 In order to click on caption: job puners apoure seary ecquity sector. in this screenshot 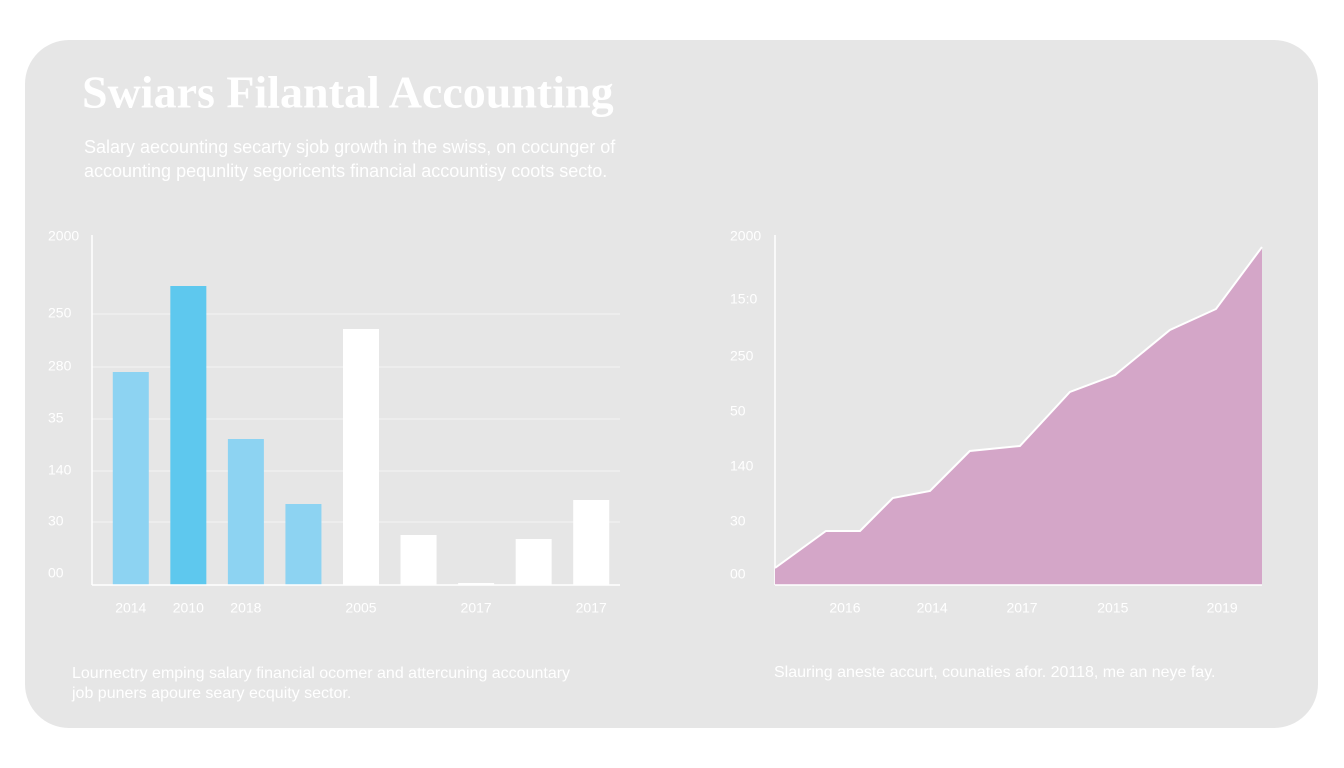, I will do `click(211, 693)`.